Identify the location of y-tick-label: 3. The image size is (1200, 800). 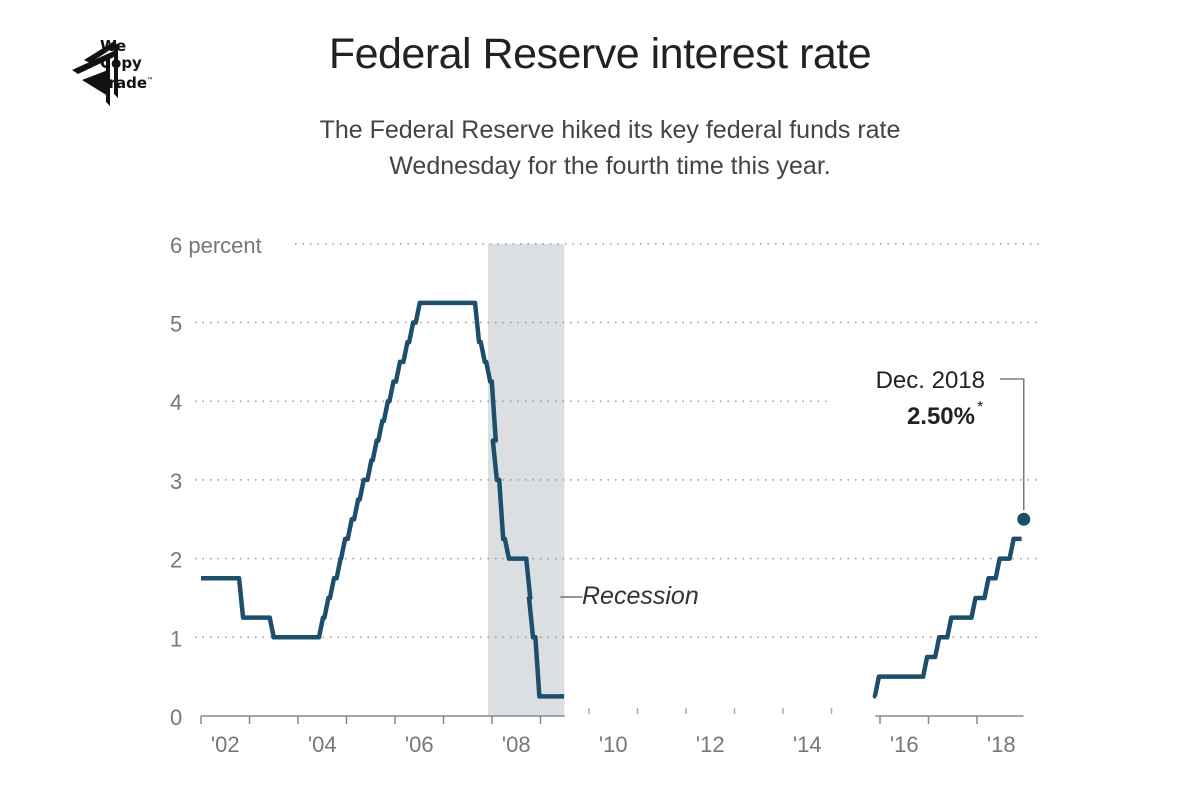
(176, 481).